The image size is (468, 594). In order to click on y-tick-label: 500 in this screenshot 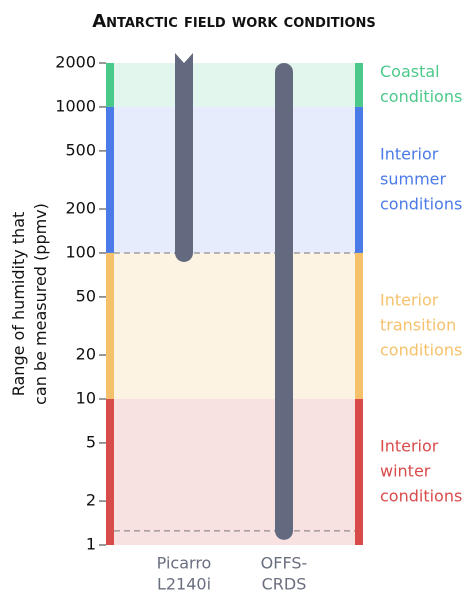, I will do `click(80, 149)`.